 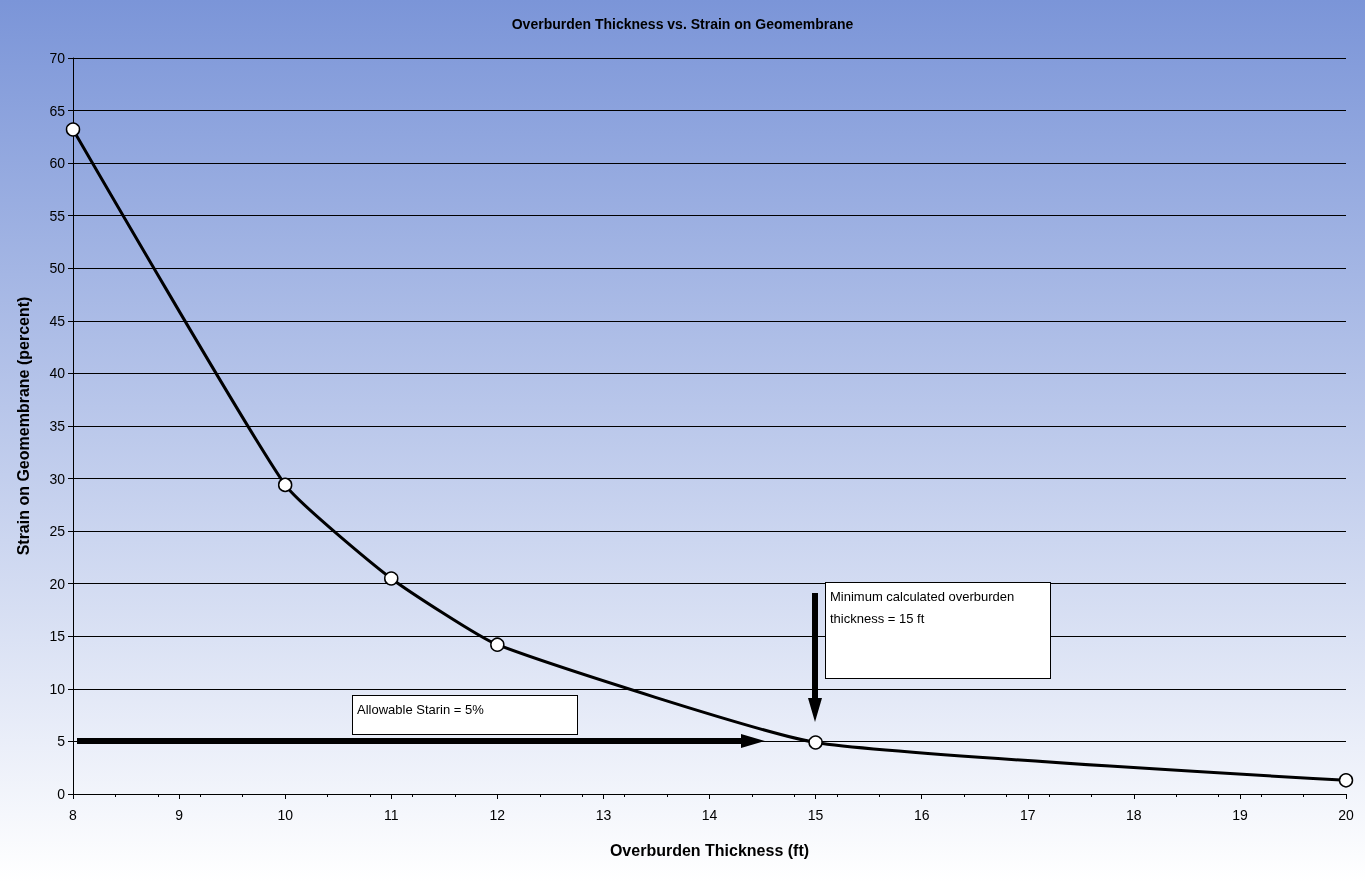 What do you see at coordinates (179, 815) in the screenshot?
I see `x-tick-label: 9` at bounding box center [179, 815].